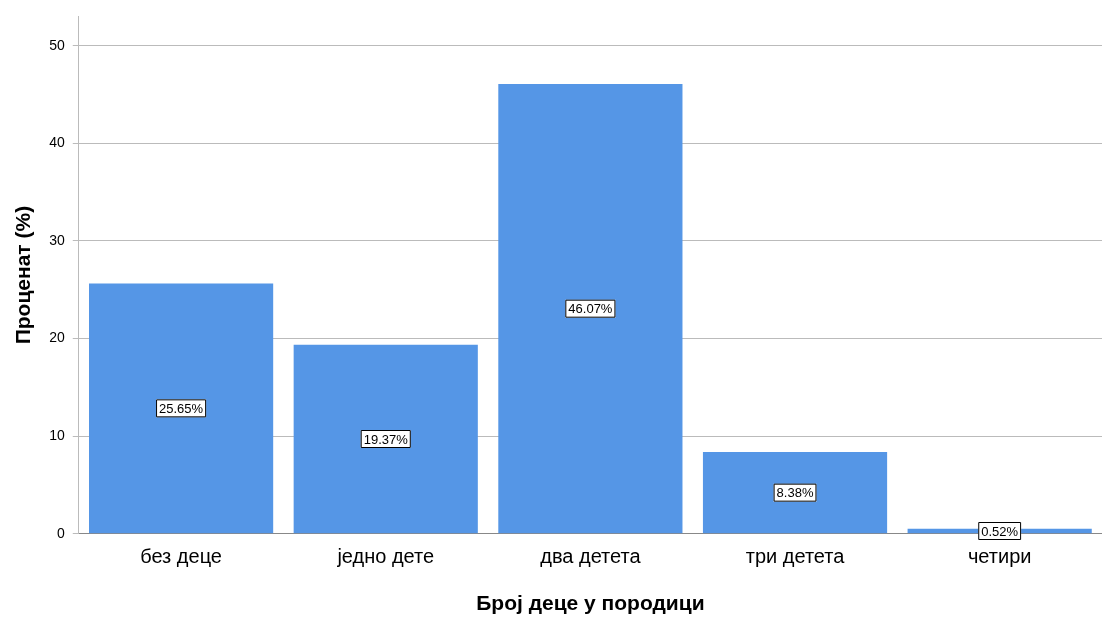 Image resolution: width=1102 pixels, height=625 pixels. What do you see at coordinates (591, 556) in the screenshot?
I see `x-tick-label: два детета` at bounding box center [591, 556].